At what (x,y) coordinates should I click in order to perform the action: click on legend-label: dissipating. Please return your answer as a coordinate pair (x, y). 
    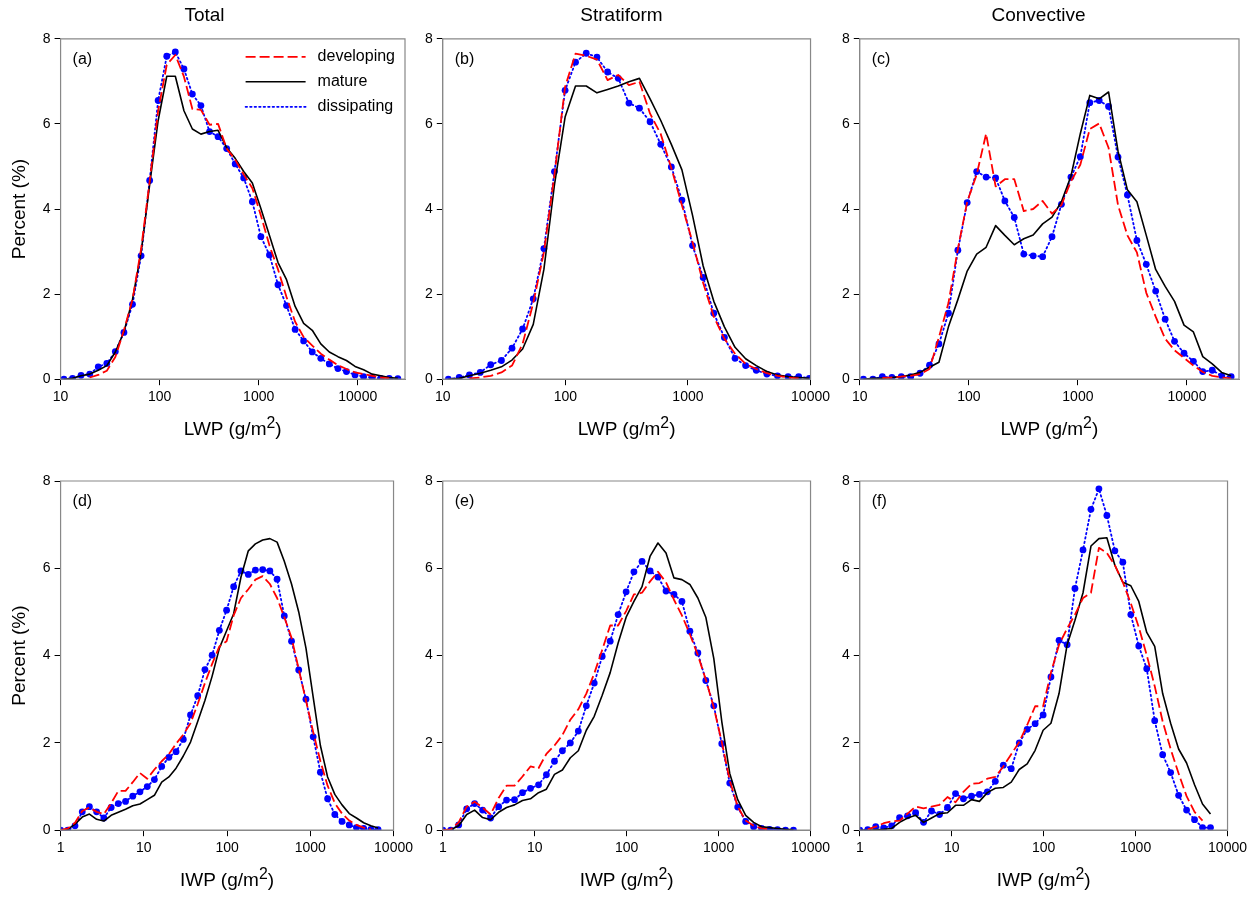
    Looking at the image, I should click on (355, 106).